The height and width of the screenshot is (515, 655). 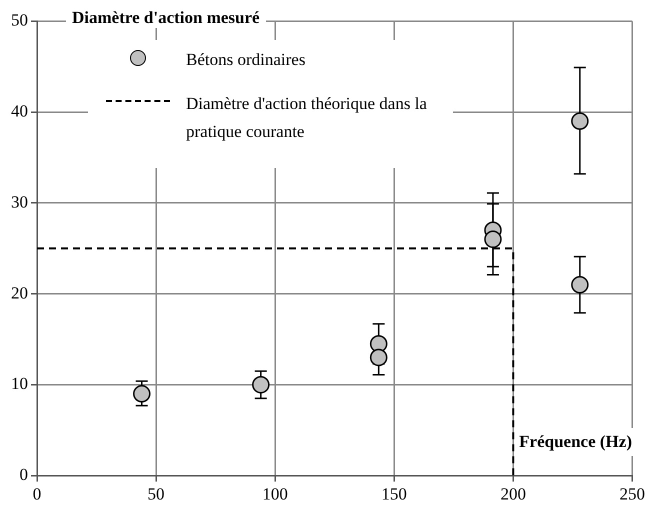 What do you see at coordinates (156, 494) in the screenshot?
I see `x-tick-label: 50` at bounding box center [156, 494].